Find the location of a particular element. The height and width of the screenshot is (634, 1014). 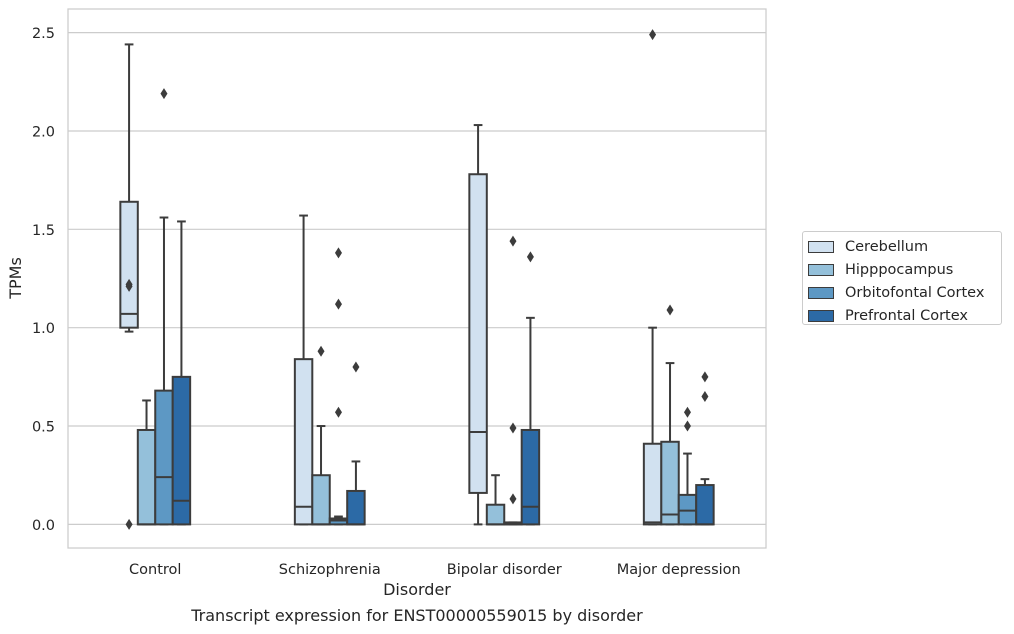

y-tick-label: 2.5 is located at coordinates (43, 34).